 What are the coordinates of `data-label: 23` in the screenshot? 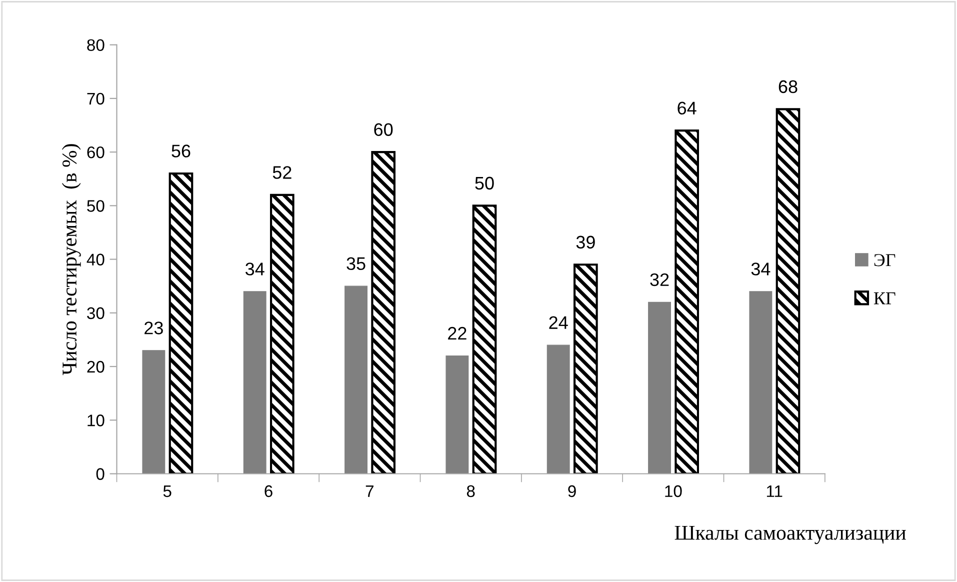 It's located at (153, 328).